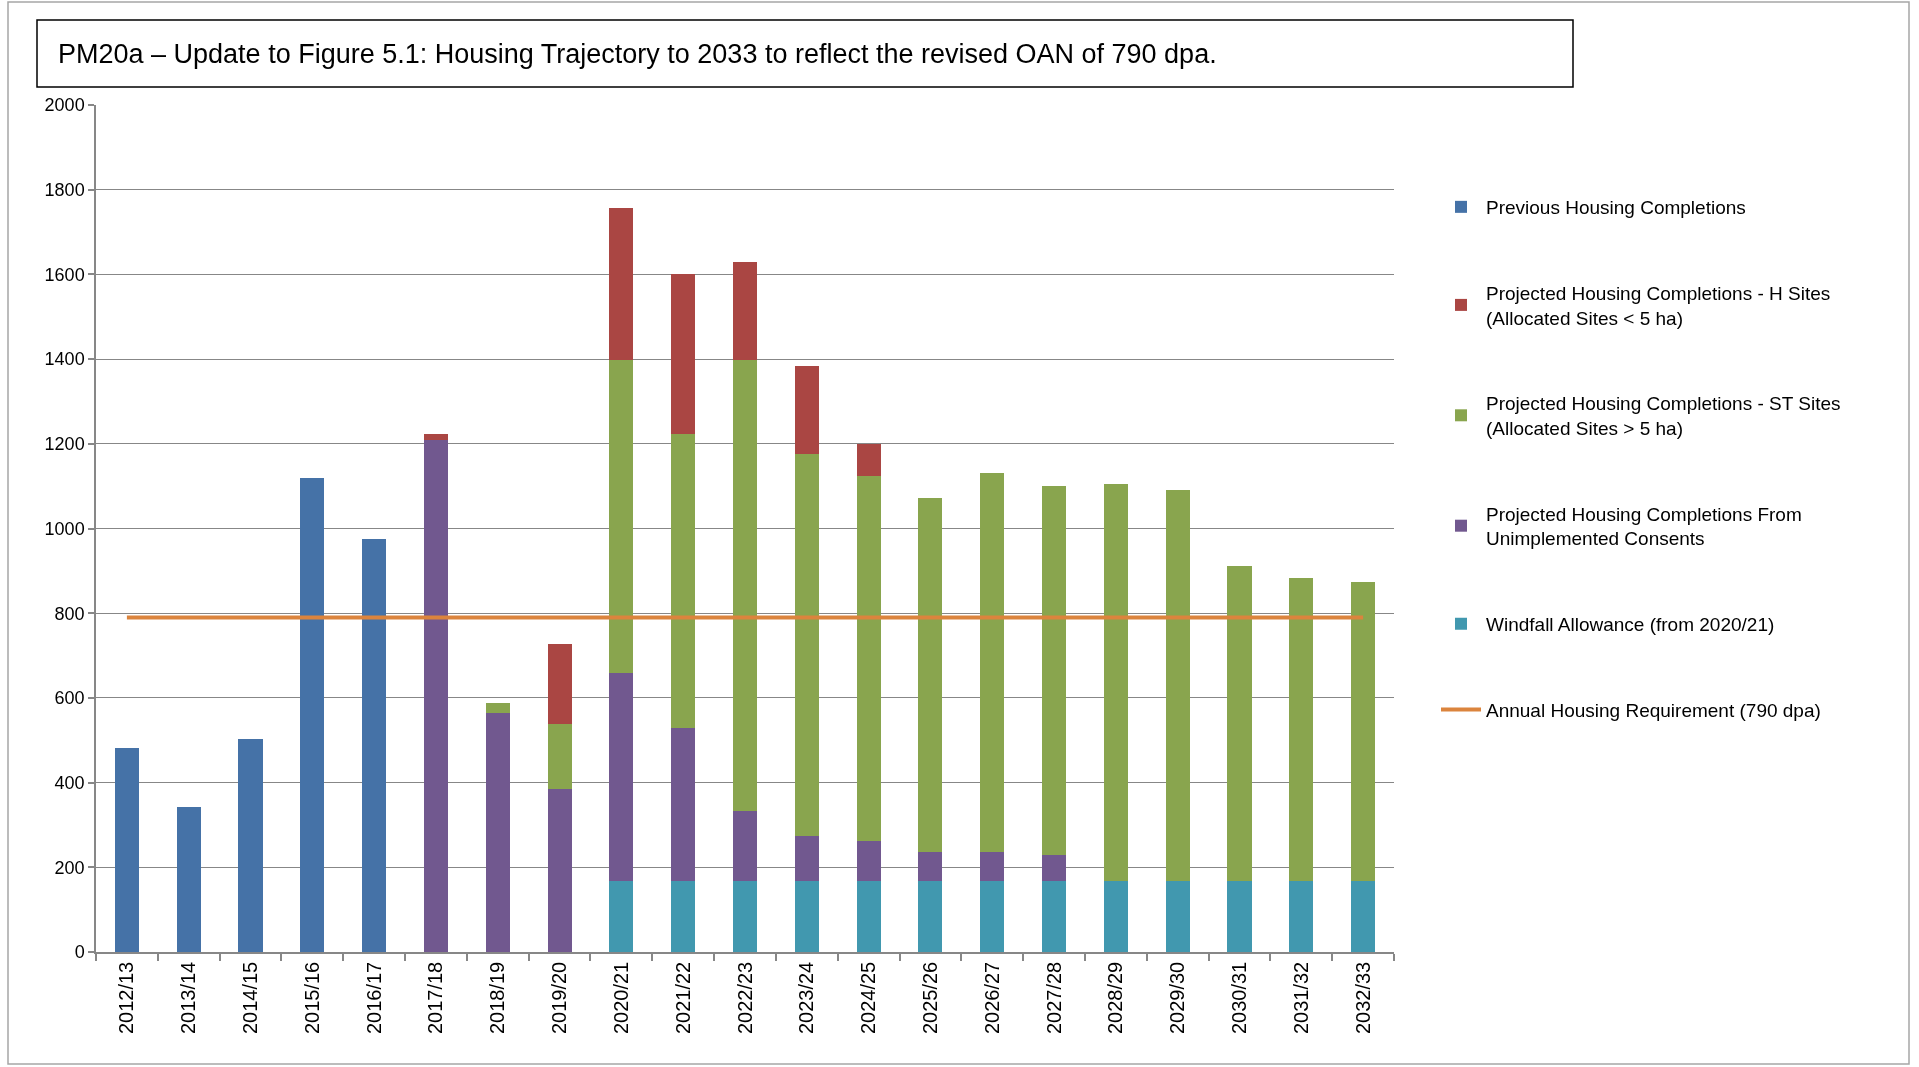 The width and height of the screenshot is (1919, 1067). What do you see at coordinates (1663, 416) in the screenshot?
I see `legend-label: Projected Housing Completions - ST Sites (Allocated Sites > 5 ha)` at bounding box center [1663, 416].